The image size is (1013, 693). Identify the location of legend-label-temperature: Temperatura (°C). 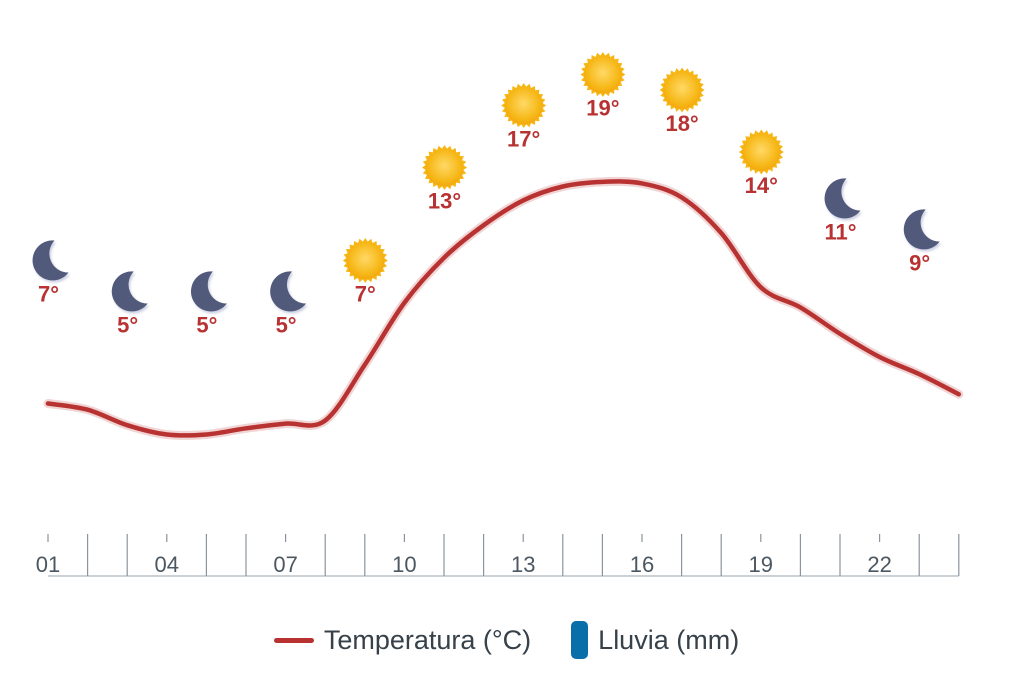
(427, 639).